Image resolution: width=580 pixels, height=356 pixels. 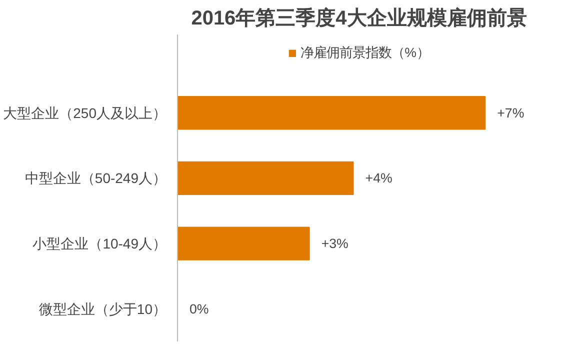 What do you see at coordinates (199, 308) in the screenshot?
I see `data-label: 0%` at bounding box center [199, 308].